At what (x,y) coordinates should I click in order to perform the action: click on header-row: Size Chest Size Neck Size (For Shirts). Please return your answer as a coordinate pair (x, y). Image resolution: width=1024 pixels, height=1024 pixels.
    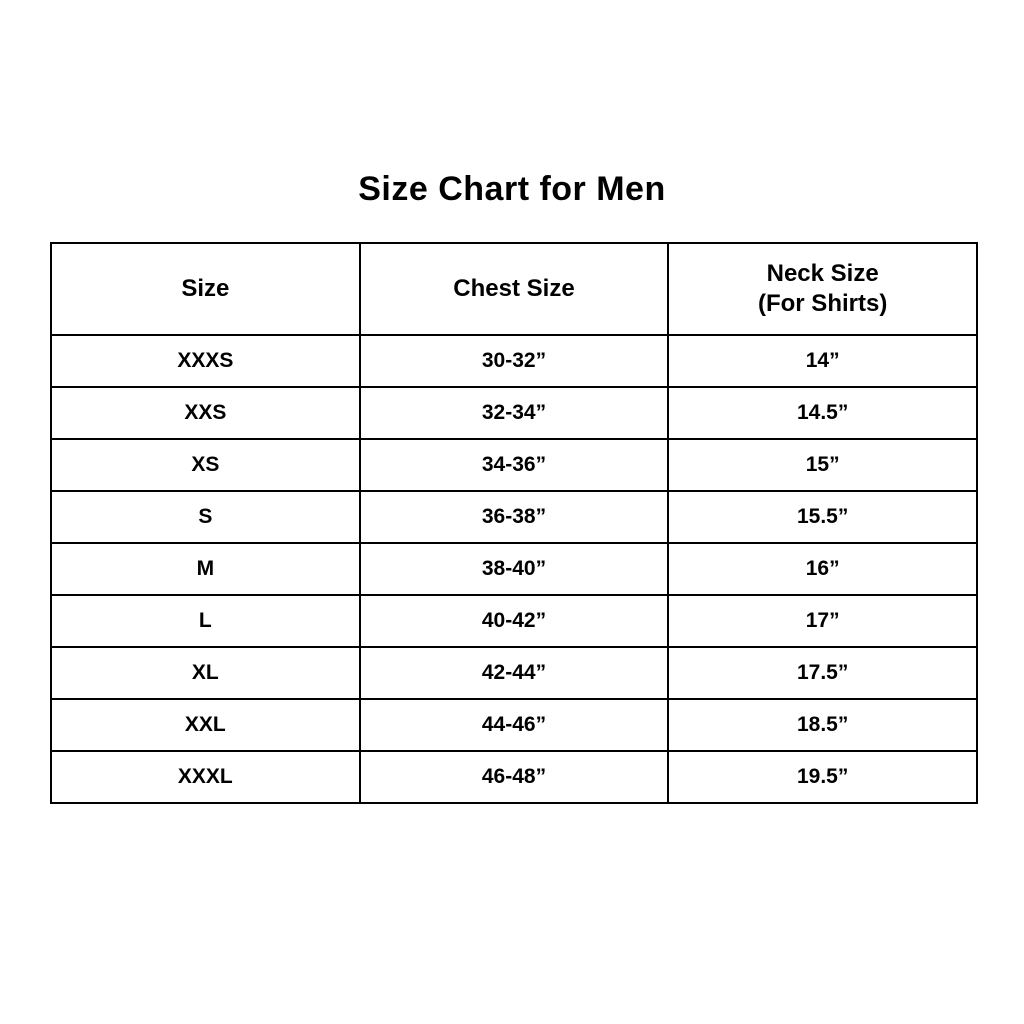
    Looking at the image, I should click on (514, 289).